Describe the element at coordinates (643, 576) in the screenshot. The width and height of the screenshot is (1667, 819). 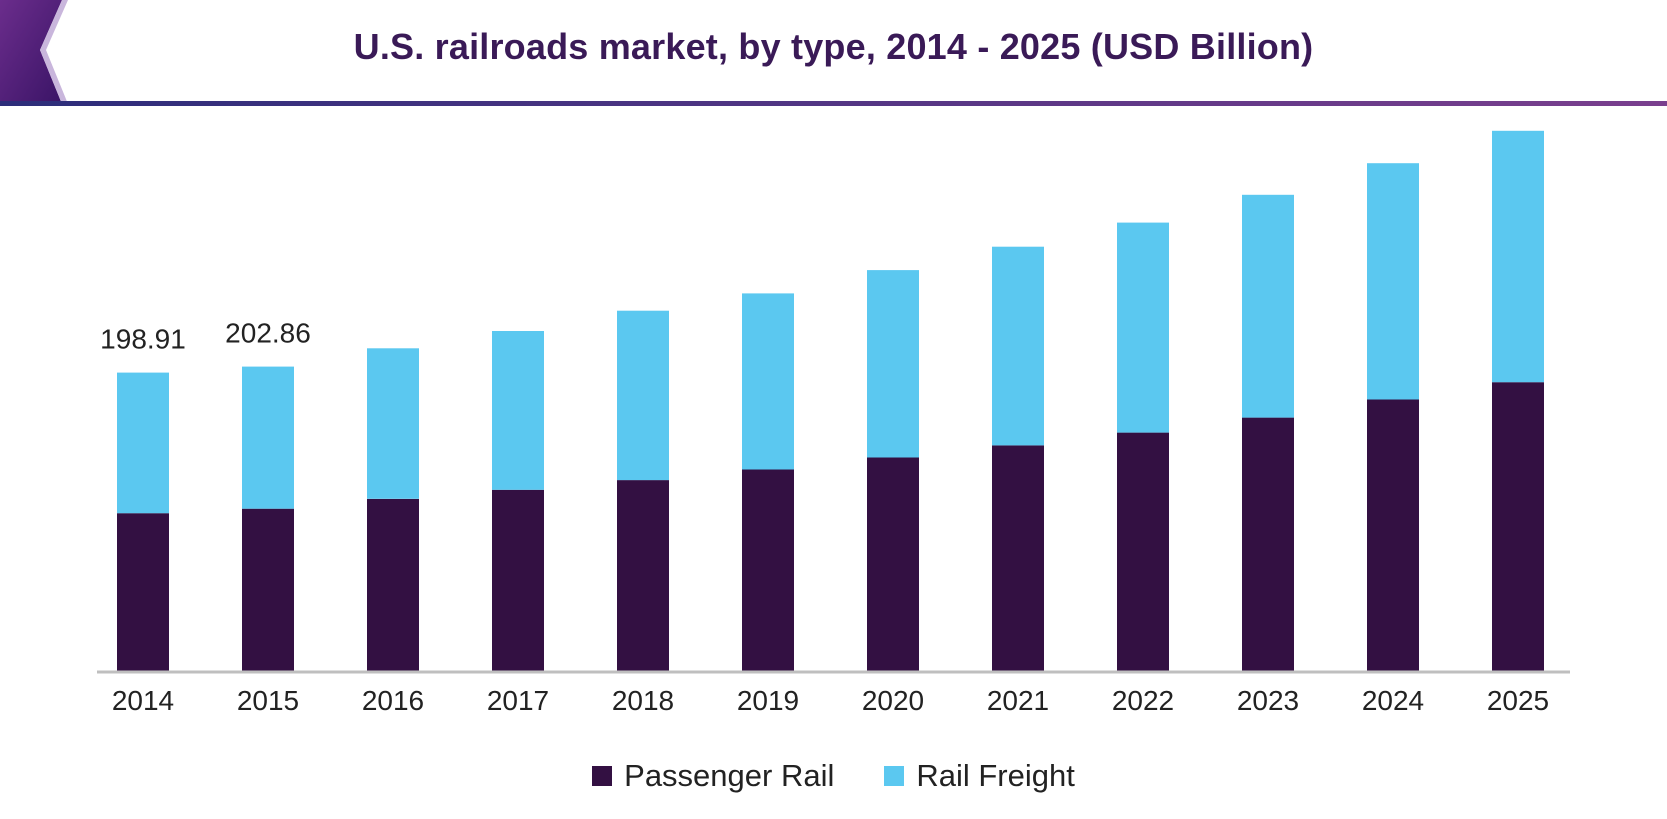
I see `bar-passenger-rail-2018` at that location.